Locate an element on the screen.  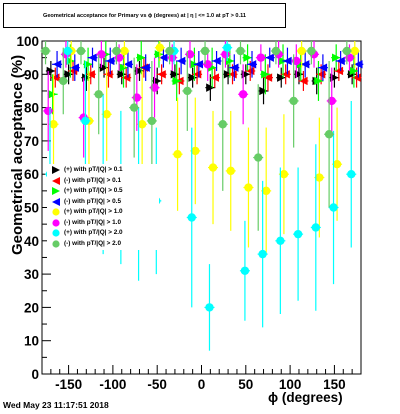
legend-label: (+) with pT/|Q| > 1.0 is located at coordinates (93, 211).